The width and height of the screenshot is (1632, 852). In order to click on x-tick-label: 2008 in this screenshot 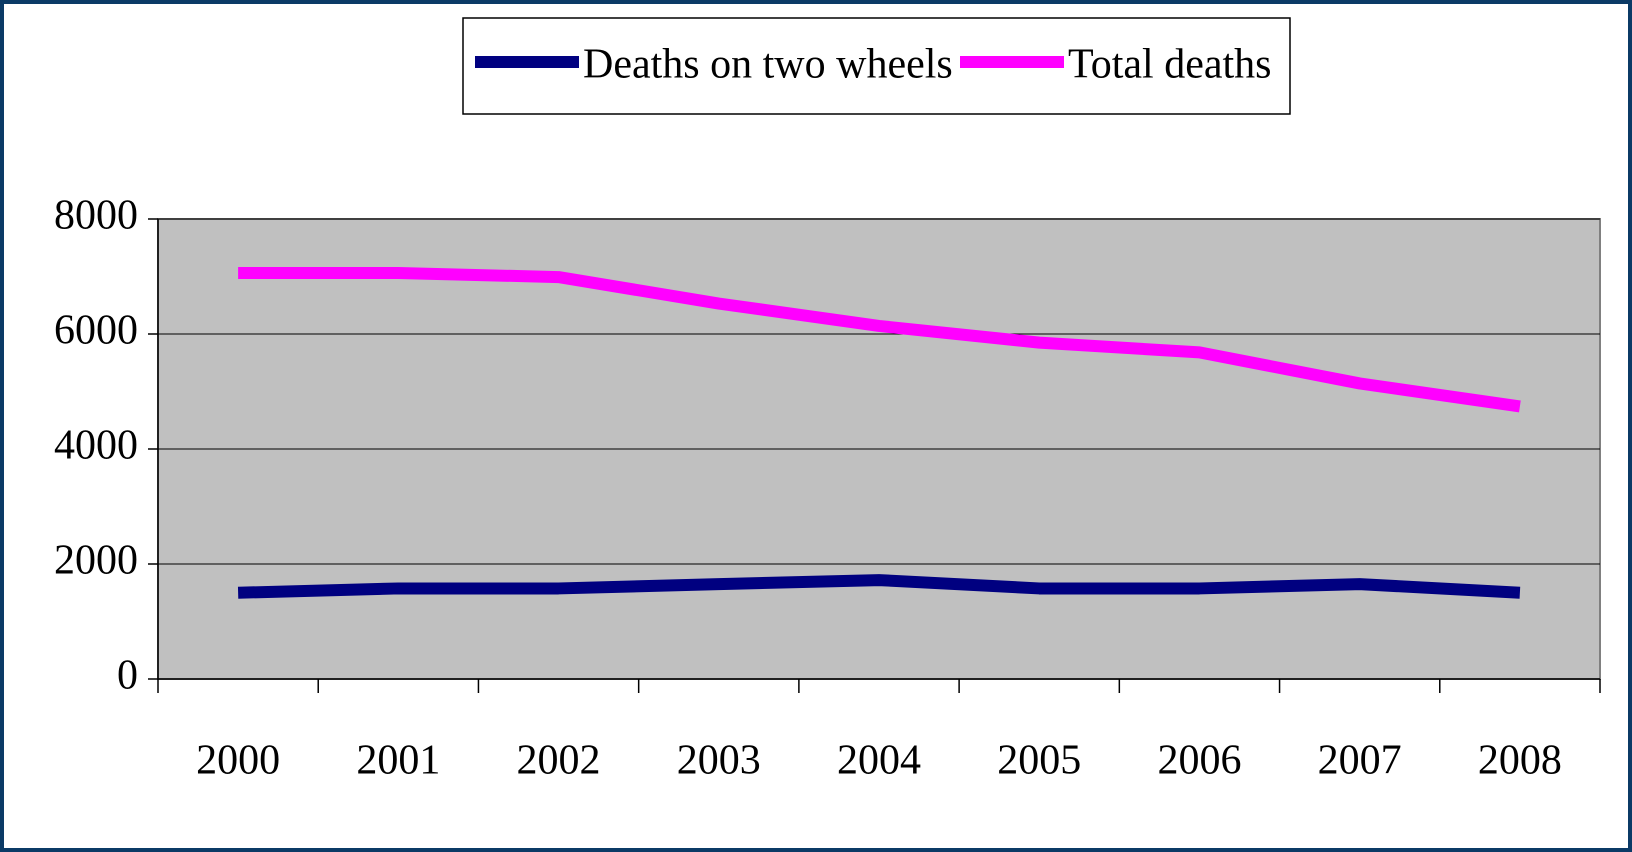, I will do `click(1520, 761)`.